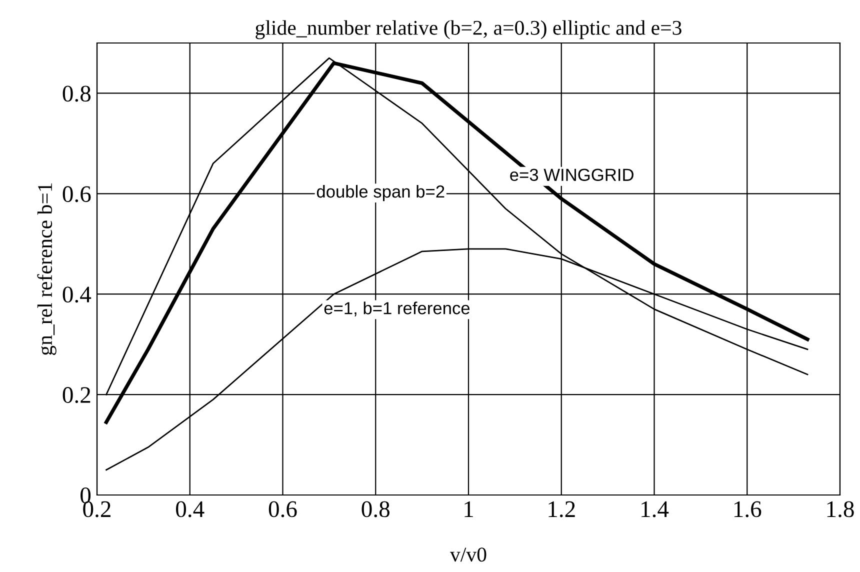 Image resolution: width=860 pixels, height=572 pixels. I want to click on x-tick-label: 0.2, so click(96, 509).